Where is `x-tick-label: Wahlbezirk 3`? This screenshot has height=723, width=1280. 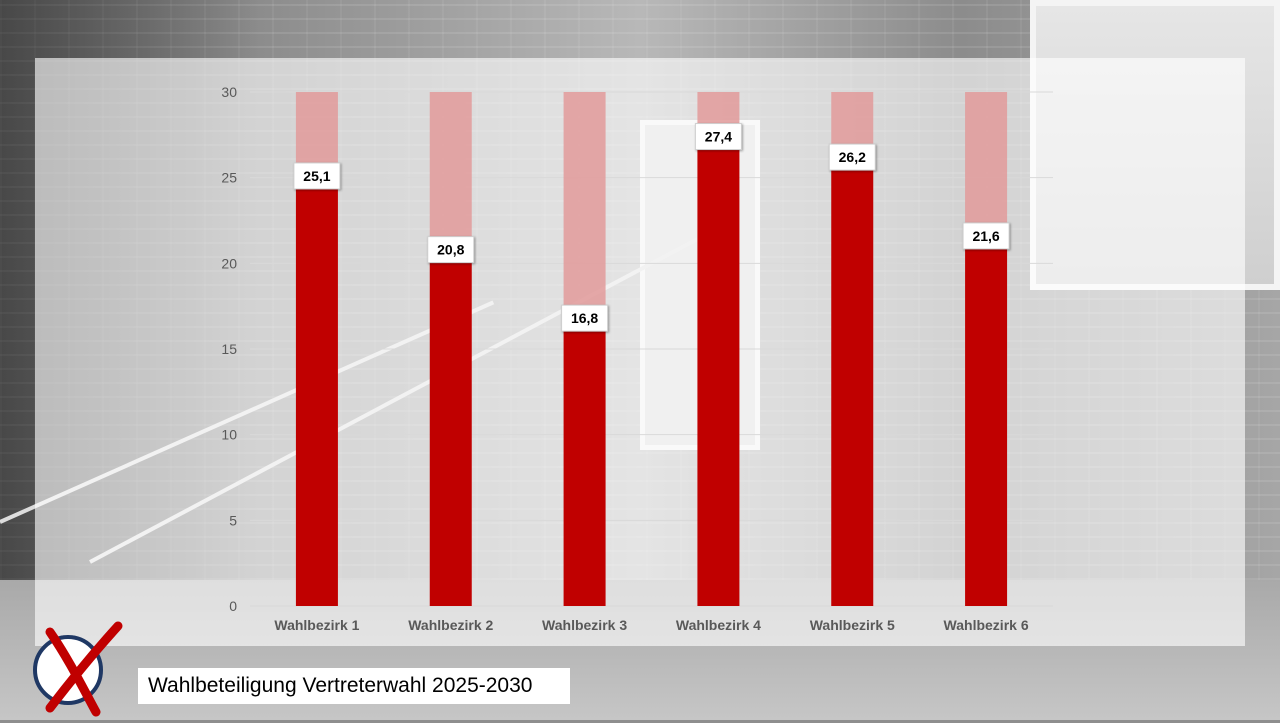 x-tick-label: Wahlbezirk 3 is located at coordinates (584, 625).